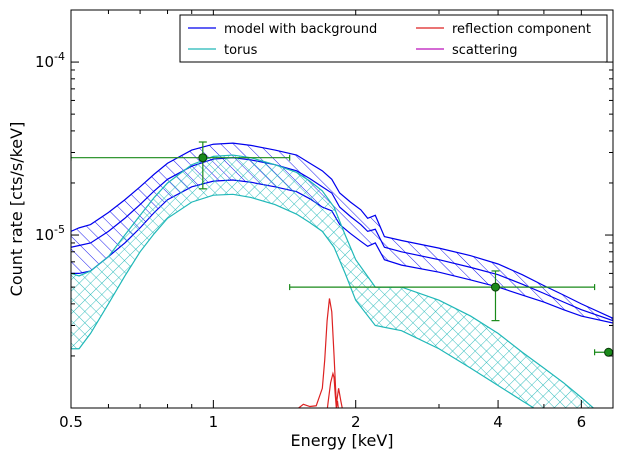 This screenshot has width=624, height=463. I want to click on x-tick-label: 0.5, so click(71, 422).